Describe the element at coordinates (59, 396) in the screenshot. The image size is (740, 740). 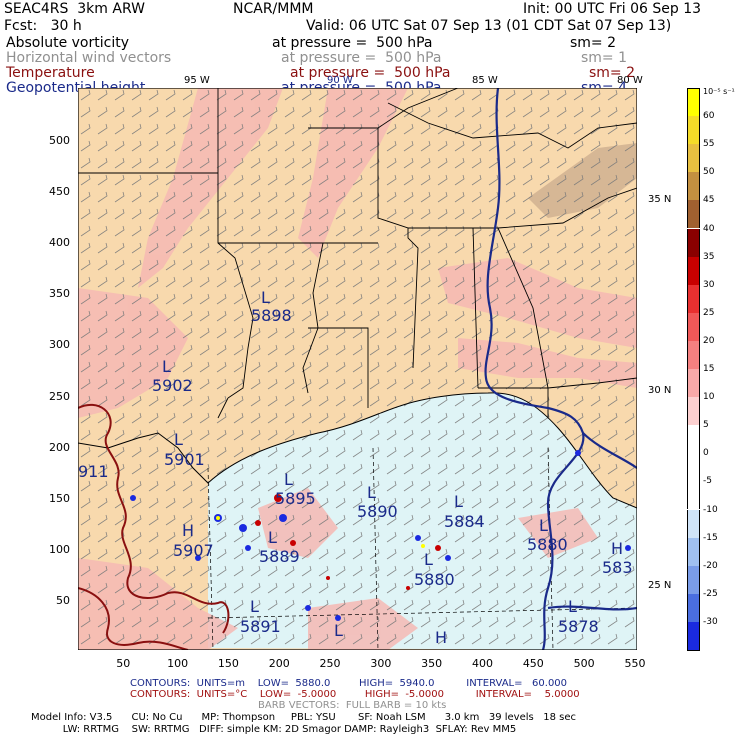
I see `y-tick-label: 250` at that location.